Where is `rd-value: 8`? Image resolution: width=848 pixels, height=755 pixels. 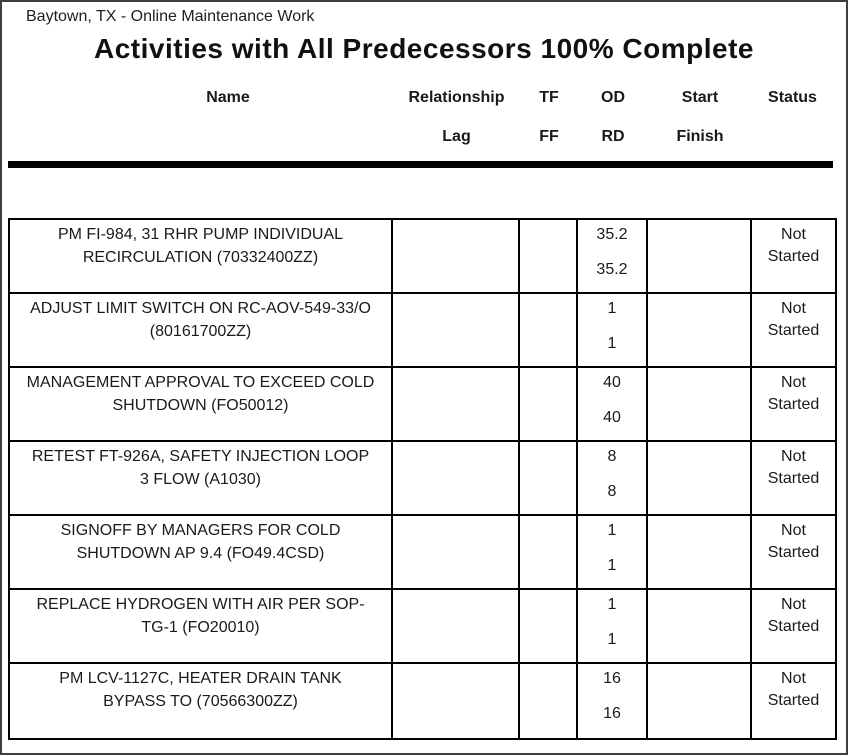
rd-value: 8 is located at coordinates (612, 491).